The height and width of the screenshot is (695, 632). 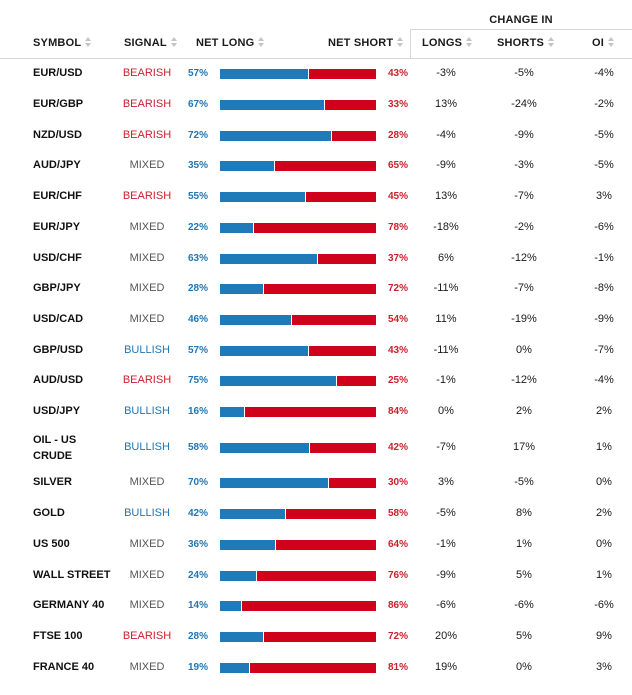 I want to click on table-row: EUR/USD BEARISH 57% 43% -3% -5% -4%, so click(x=316, y=74).